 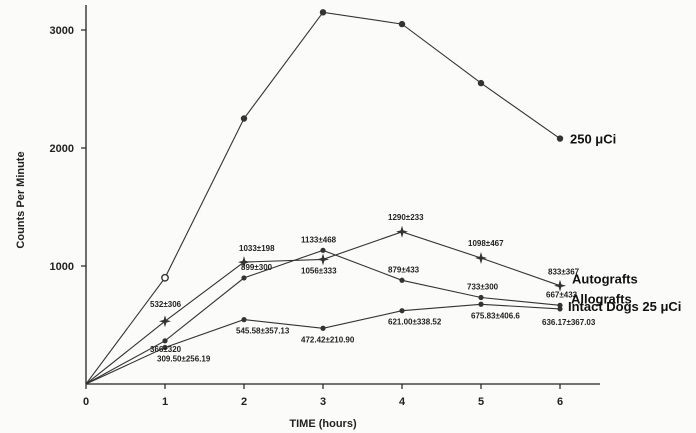 What do you see at coordinates (562, 294) in the screenshot?
I see `data-label: 667±433` at bounding box center [562, 294].